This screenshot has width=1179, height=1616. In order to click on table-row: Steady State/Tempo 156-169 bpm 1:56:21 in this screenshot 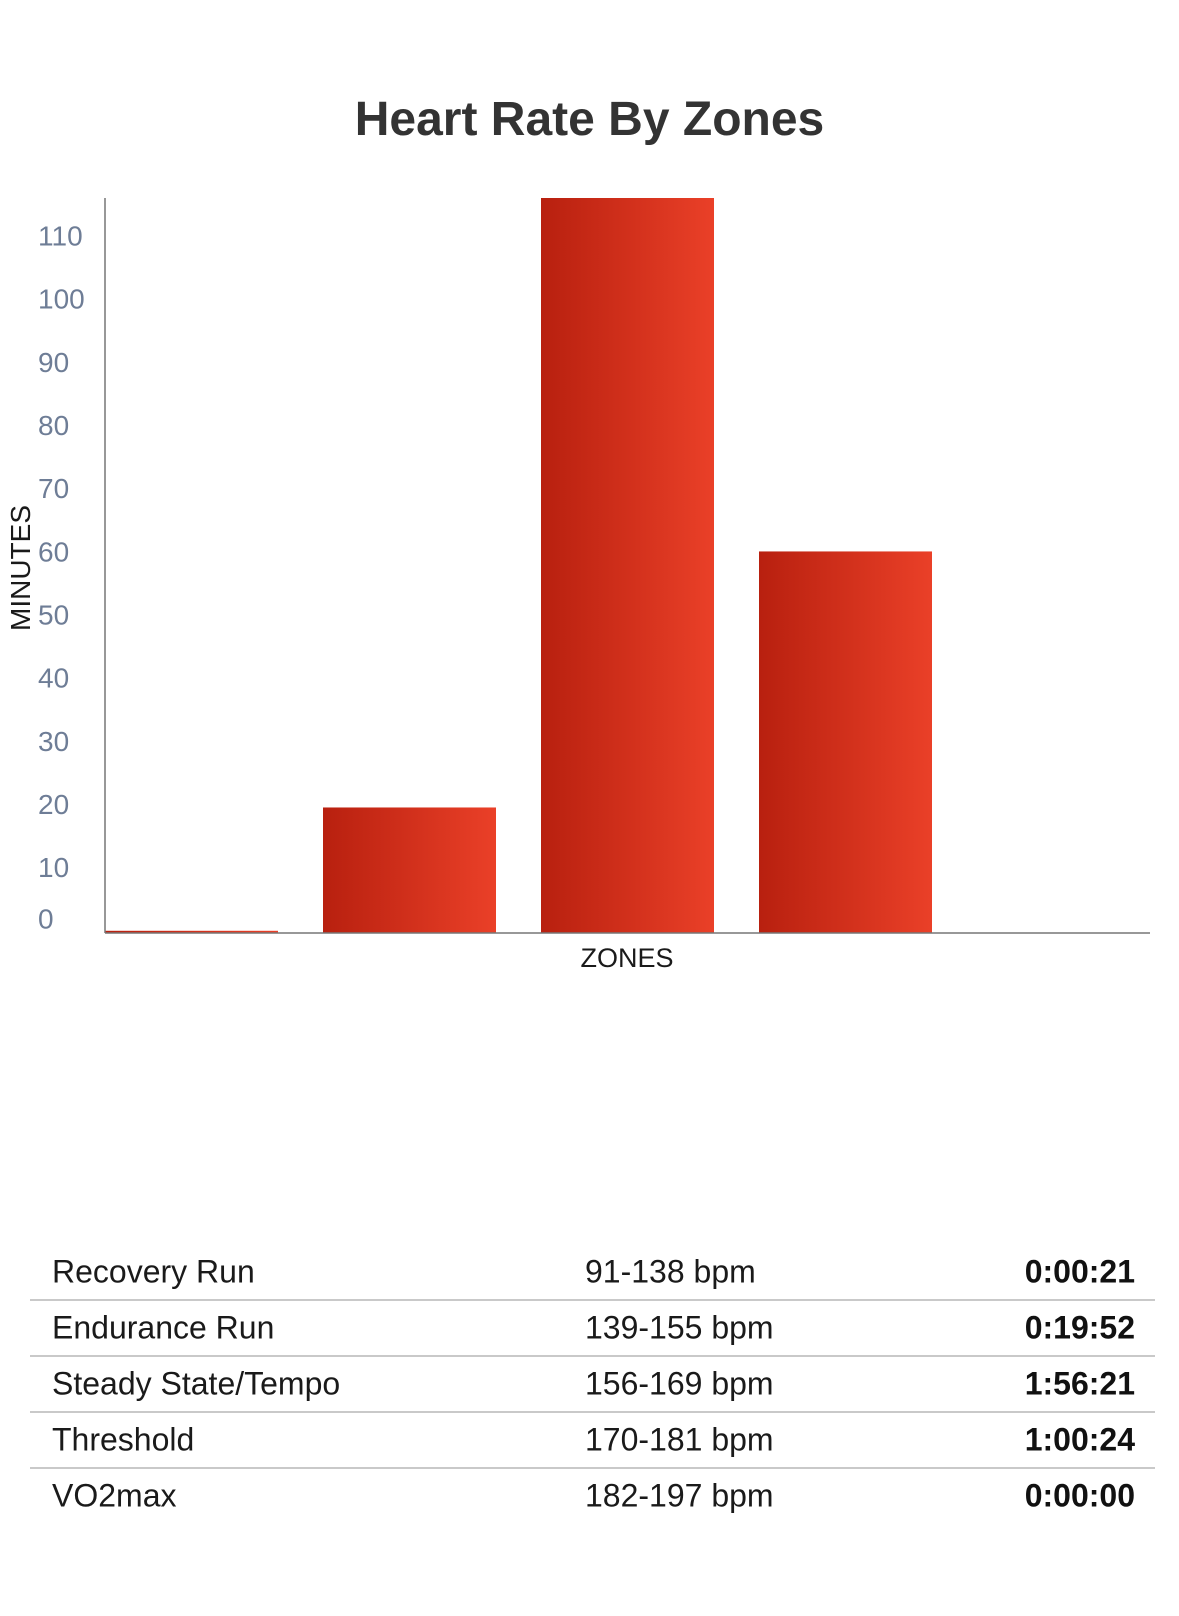, I will do `click(592, 1385)`.